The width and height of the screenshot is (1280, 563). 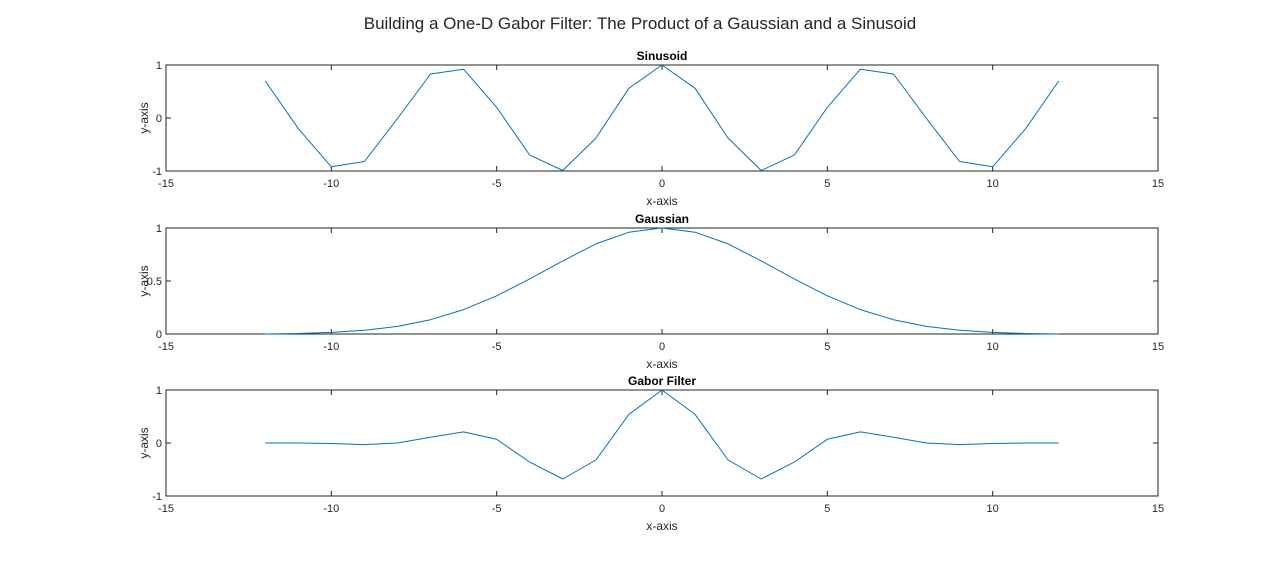 I want to click on axes-box, so click(x=662, y=118).